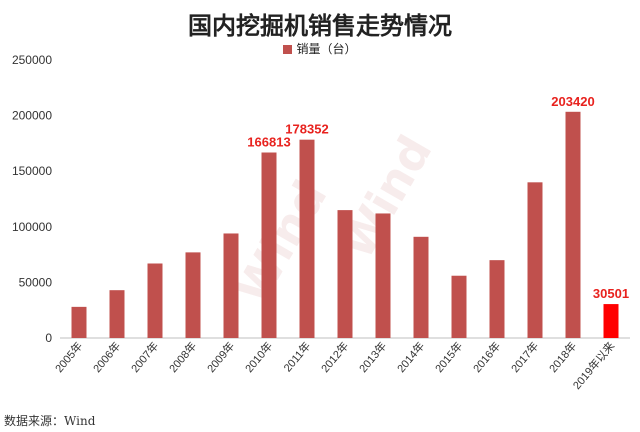 The image size is (640, 432). Describe the element at coordinates (268, 142) in the screenshot. I see `data-label: 166813` at that location.